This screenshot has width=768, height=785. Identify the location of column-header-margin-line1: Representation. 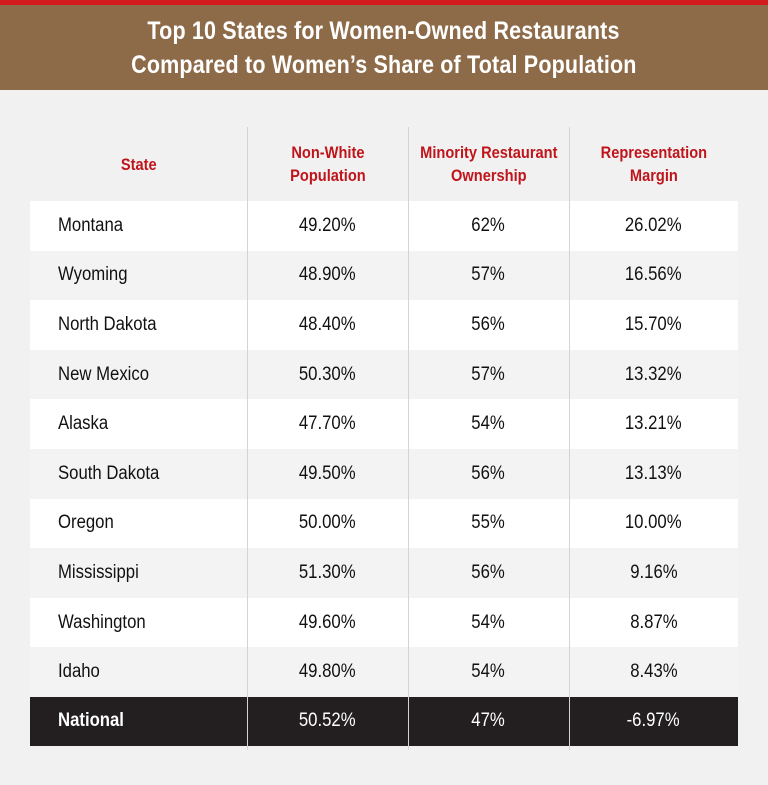
(653, 152).